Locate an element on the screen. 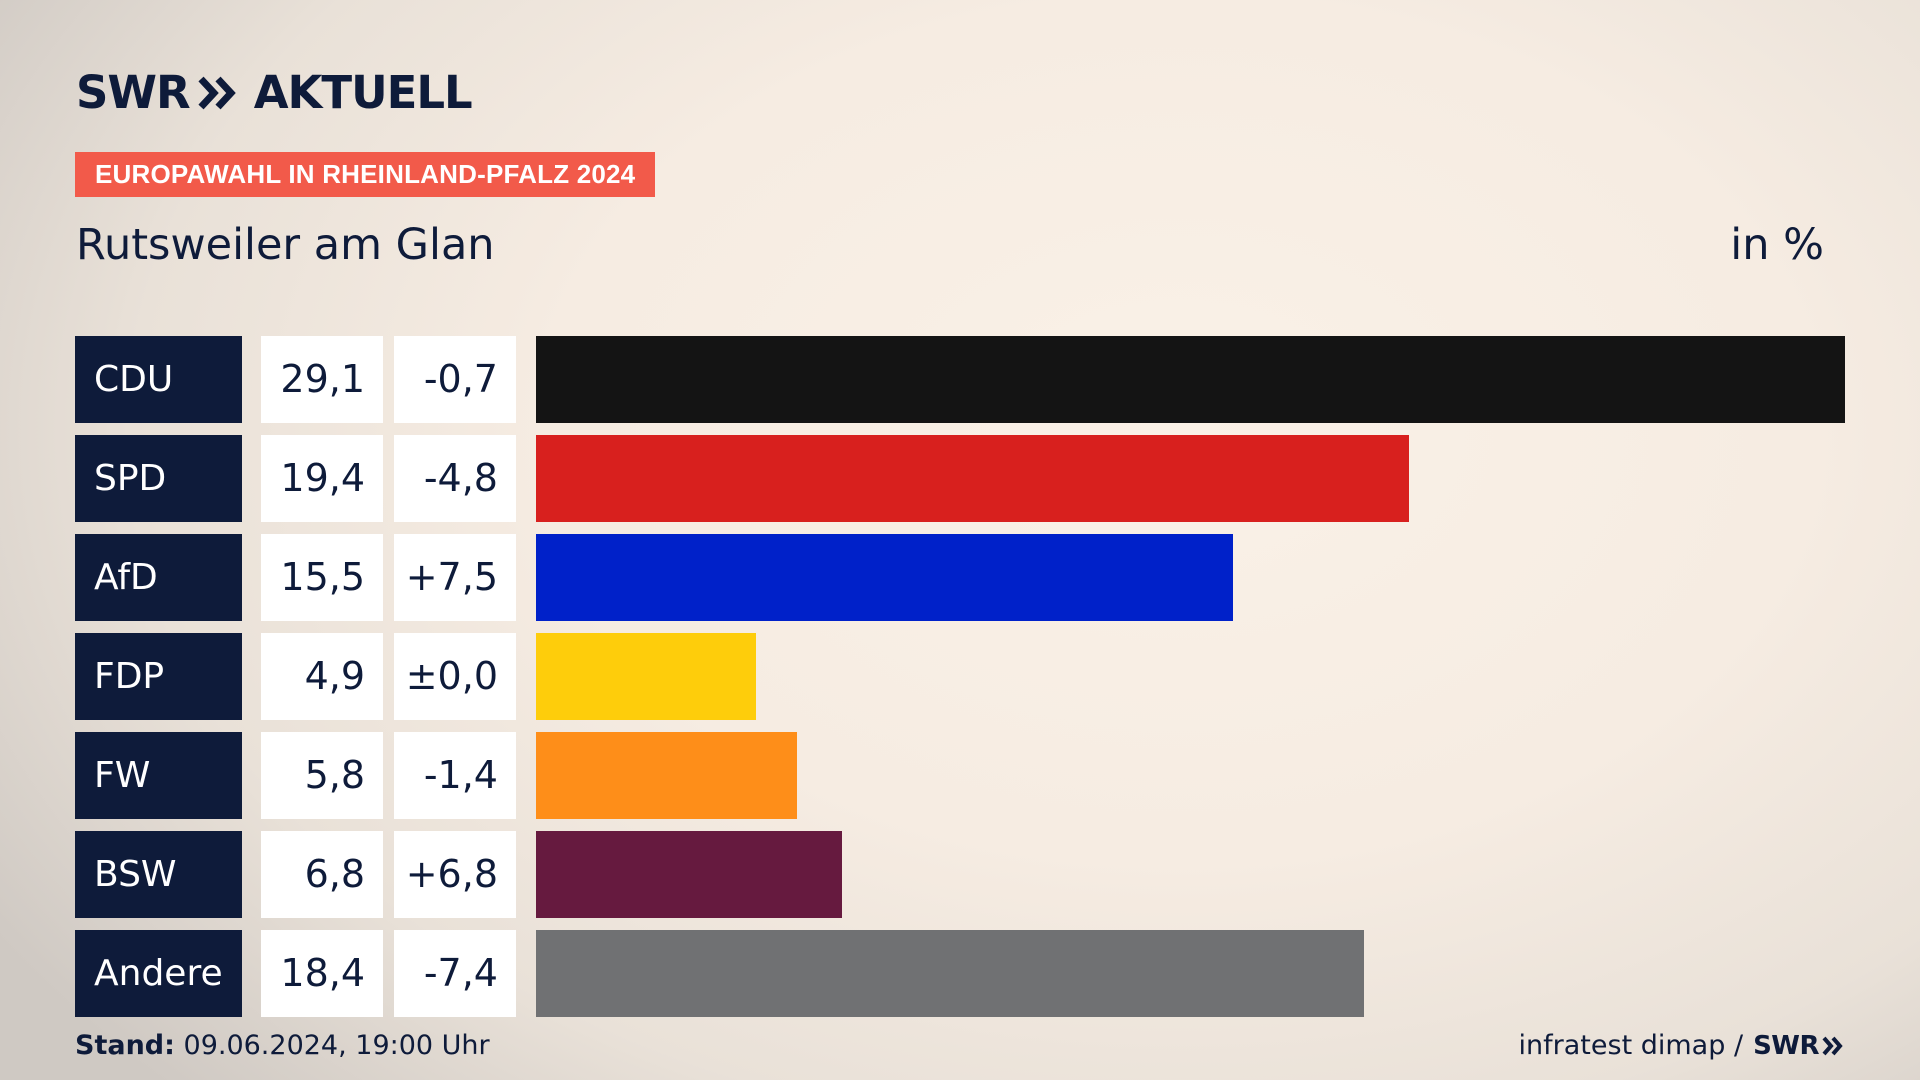  result-row: SPD 19,4 -4,8 is located at coordinates (960, 478).